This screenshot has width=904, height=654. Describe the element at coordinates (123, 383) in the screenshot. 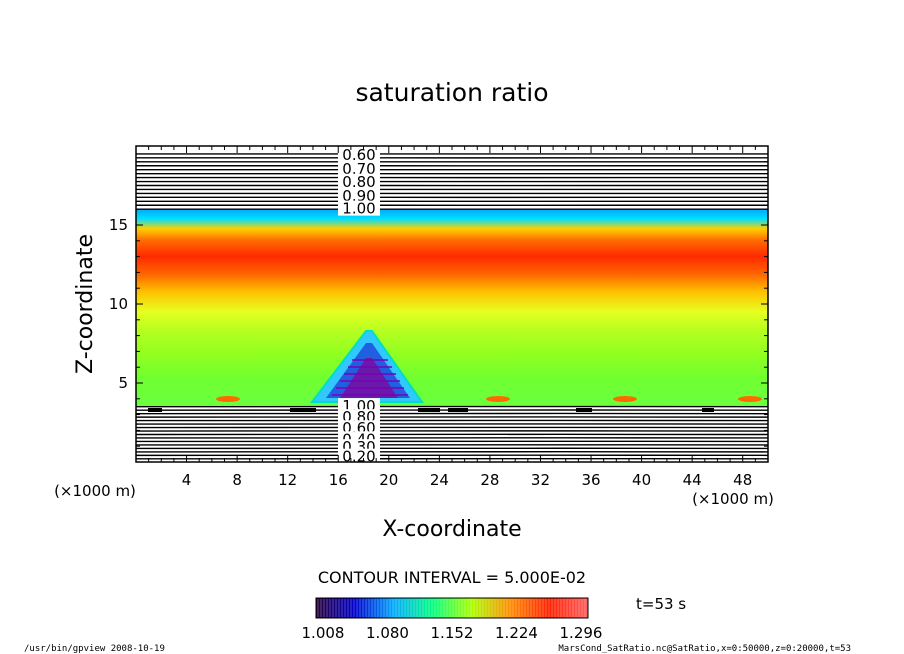

I see `y-tick-label: 5` at that location.